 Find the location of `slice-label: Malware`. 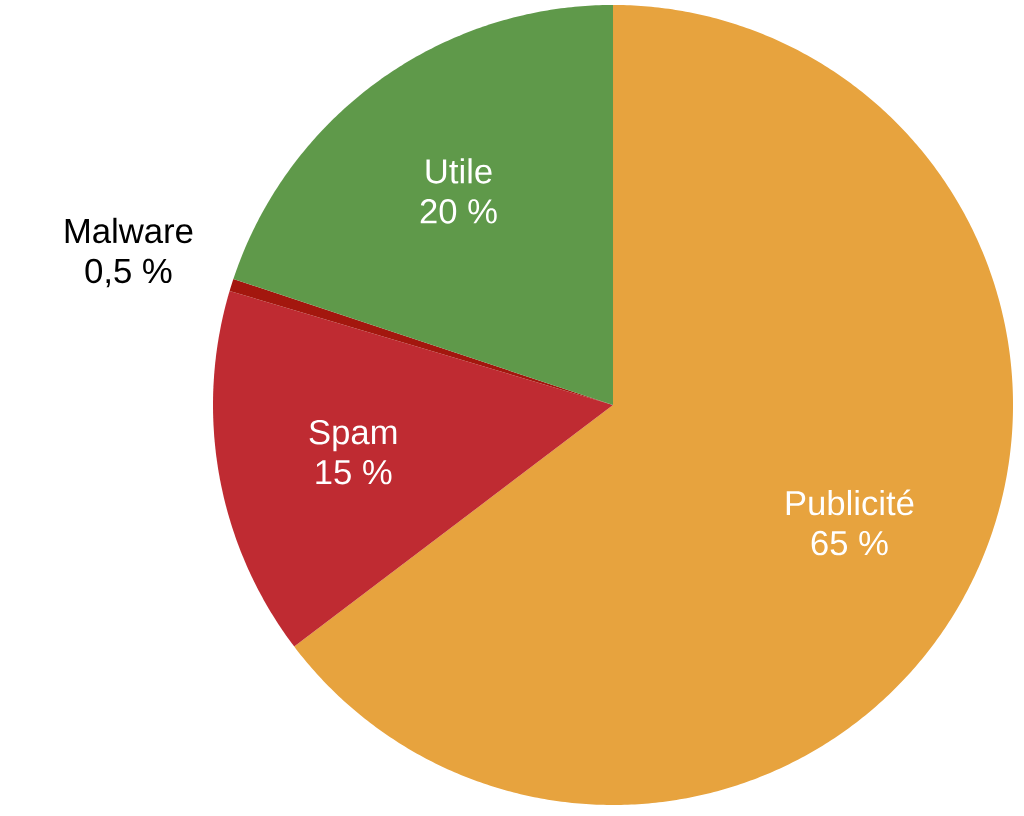

slice-label: Malware is located at coordinates (129, 230).